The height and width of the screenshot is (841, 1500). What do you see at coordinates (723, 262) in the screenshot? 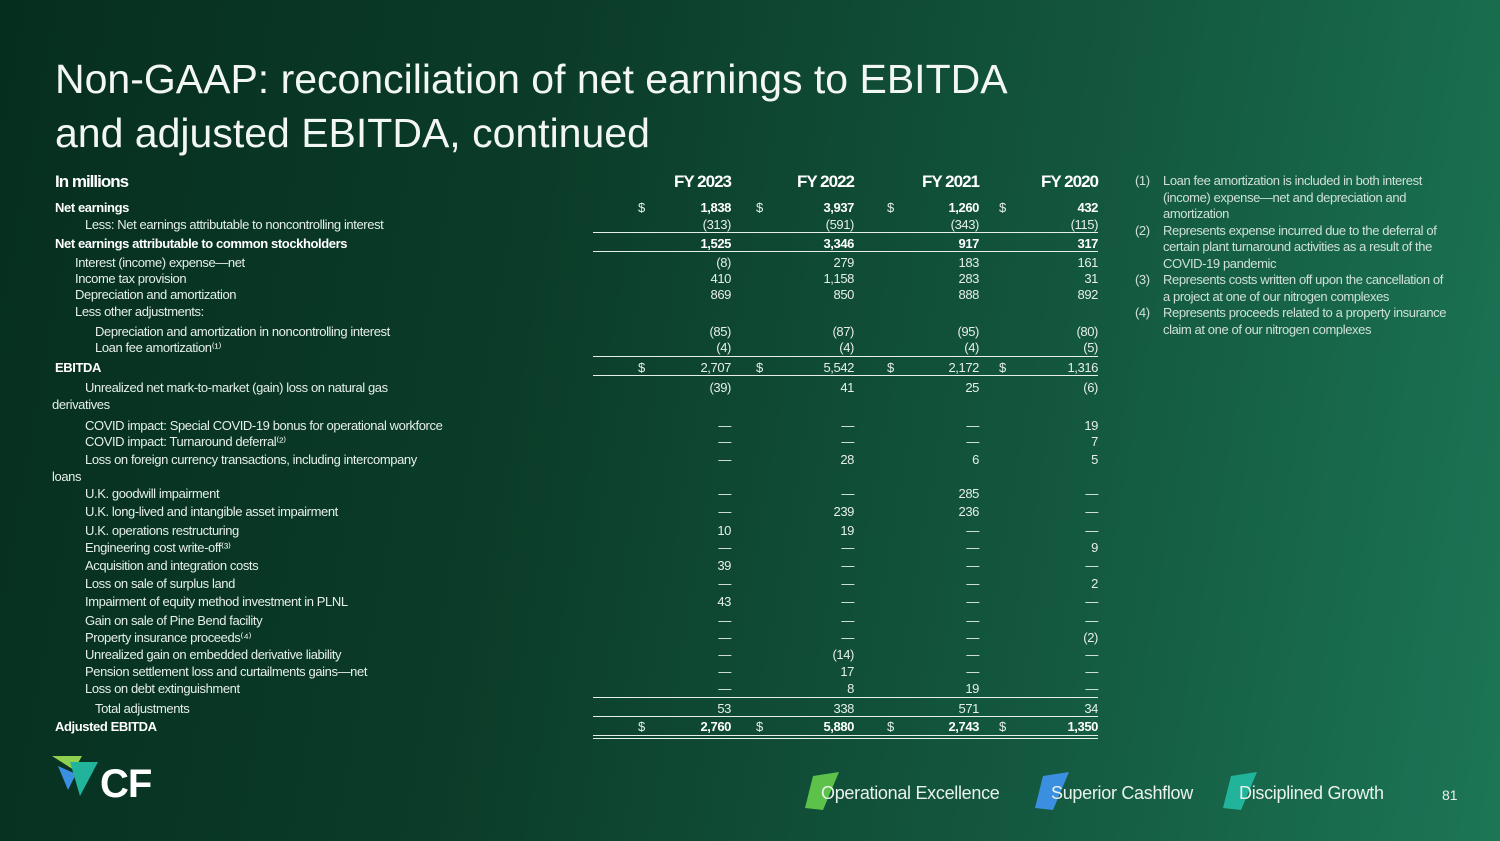
I see `table-cell: (8)` at bounding box center [723, 262].